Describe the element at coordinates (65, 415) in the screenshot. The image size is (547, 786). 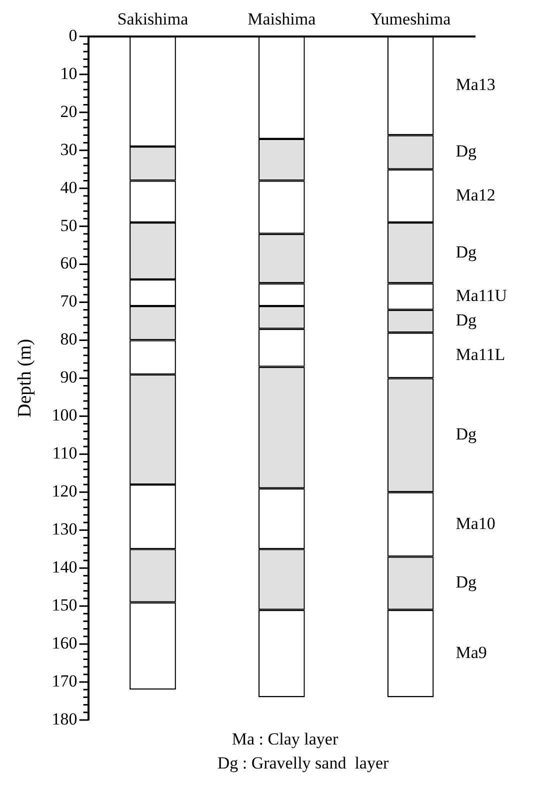
I see `y-tick-label: 100` at that location.